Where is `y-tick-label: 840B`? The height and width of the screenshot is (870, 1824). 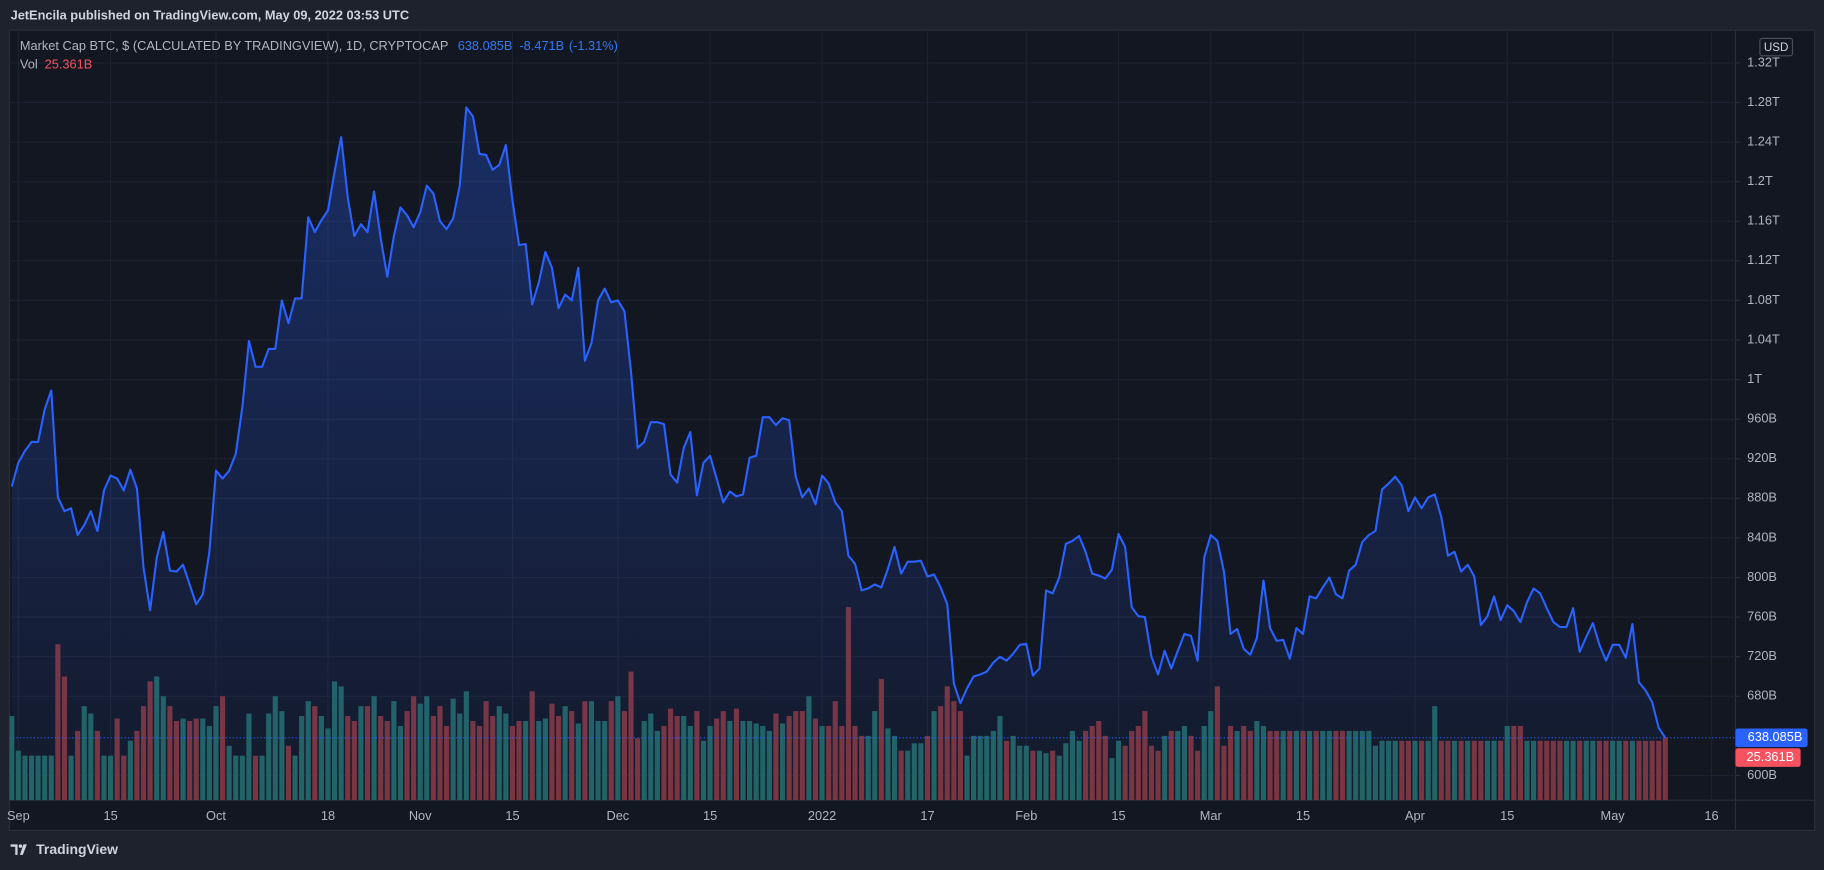 y-tick-label: 840B is located at coordinates (1762, 536).